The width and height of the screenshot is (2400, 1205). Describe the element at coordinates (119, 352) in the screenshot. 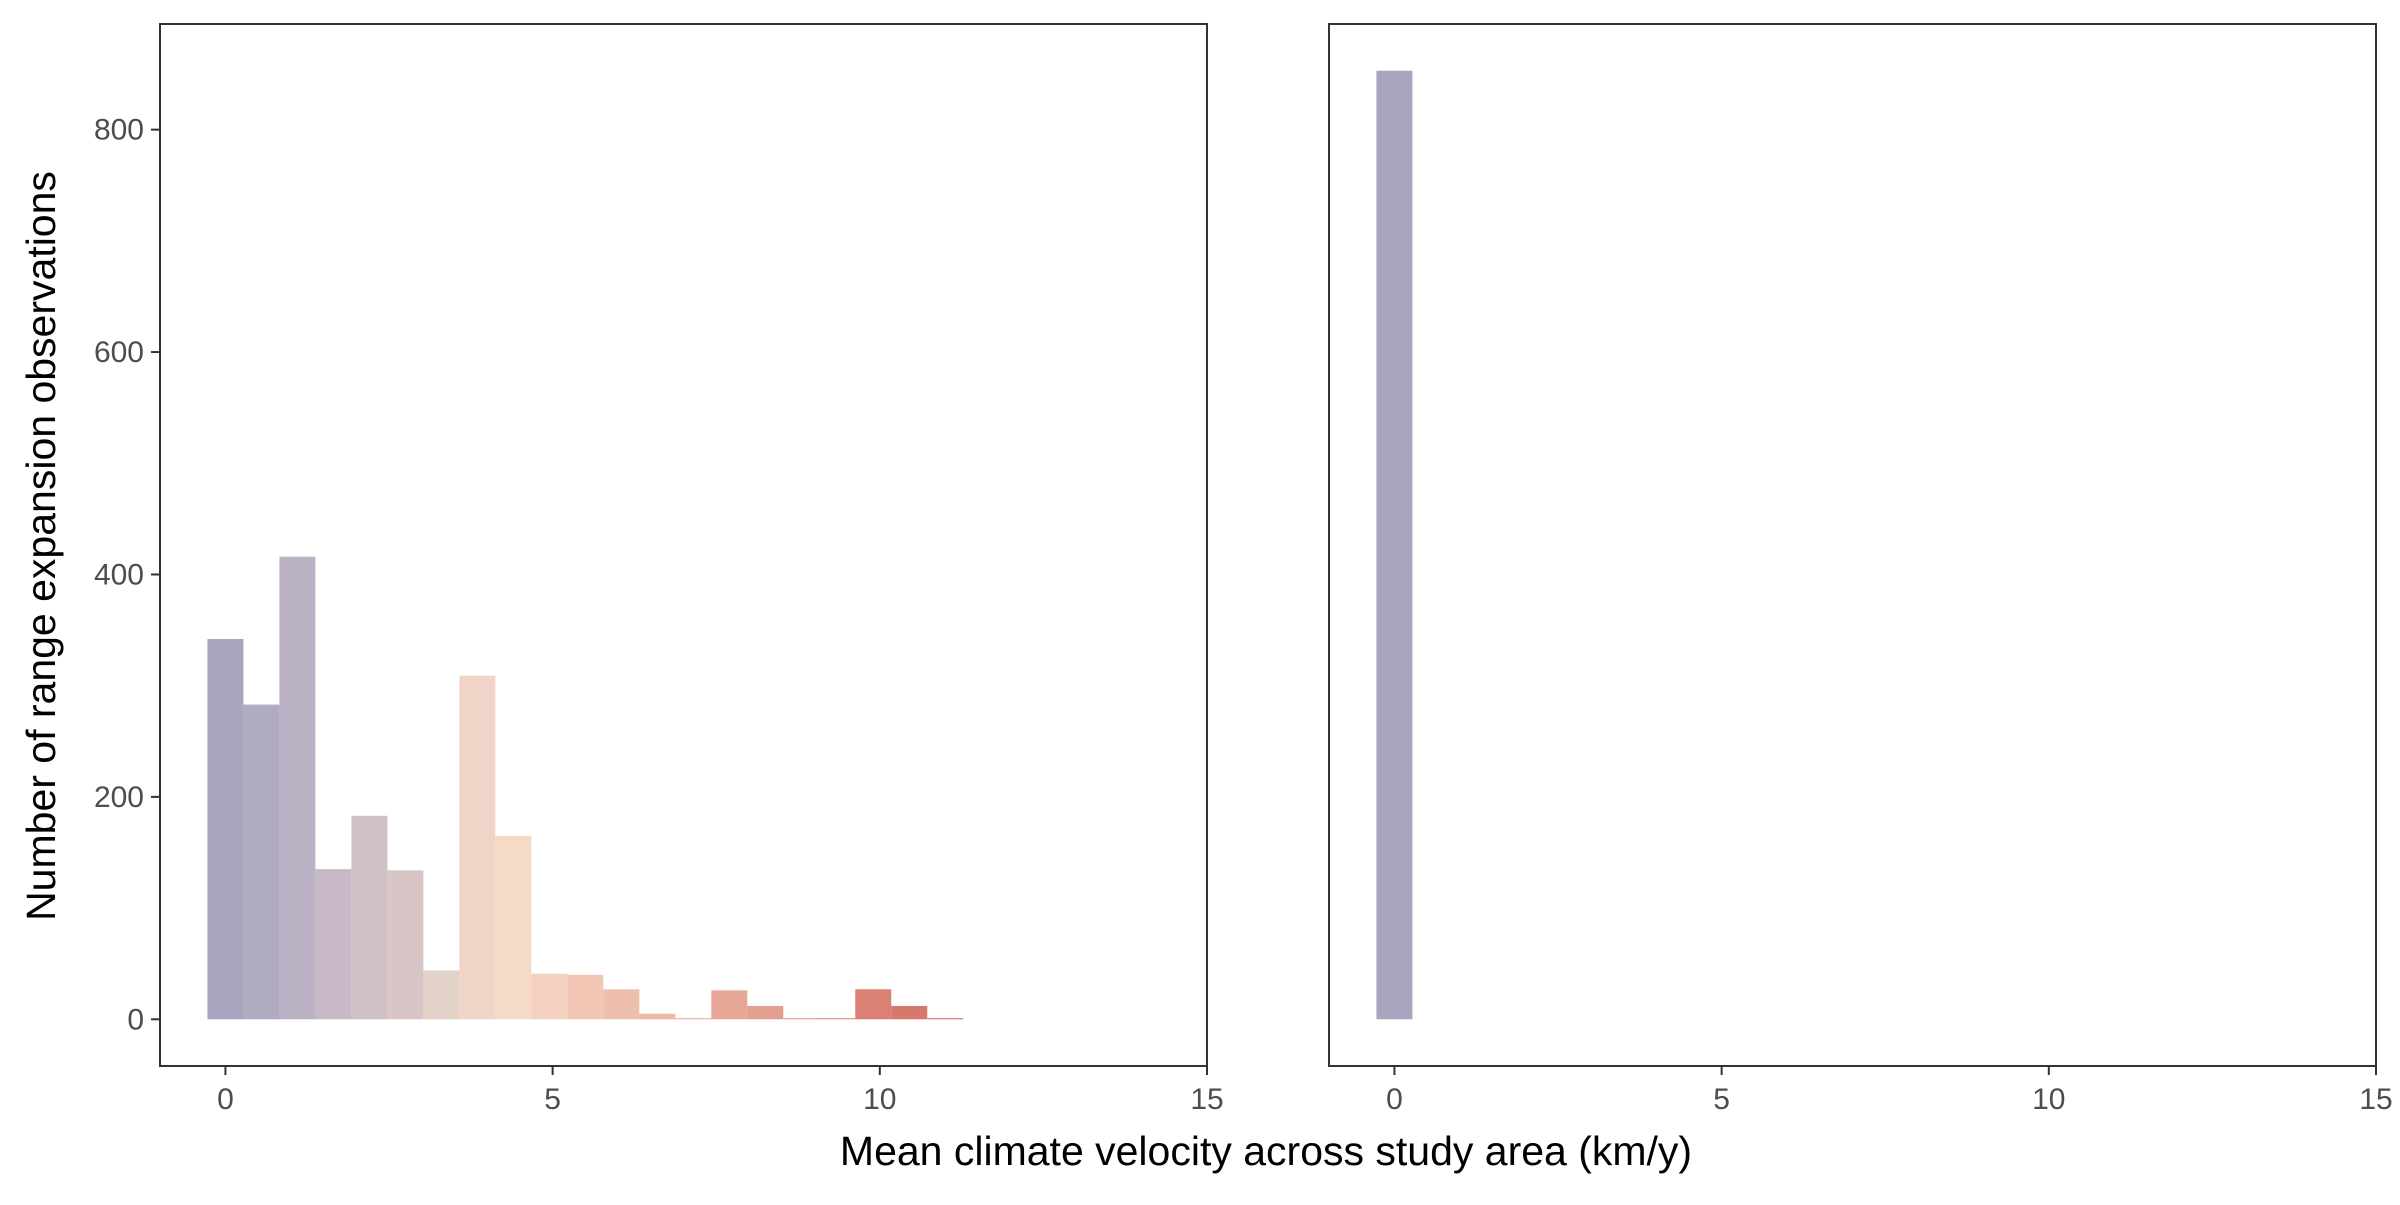

I see `y-tick-label: 600` at that location.